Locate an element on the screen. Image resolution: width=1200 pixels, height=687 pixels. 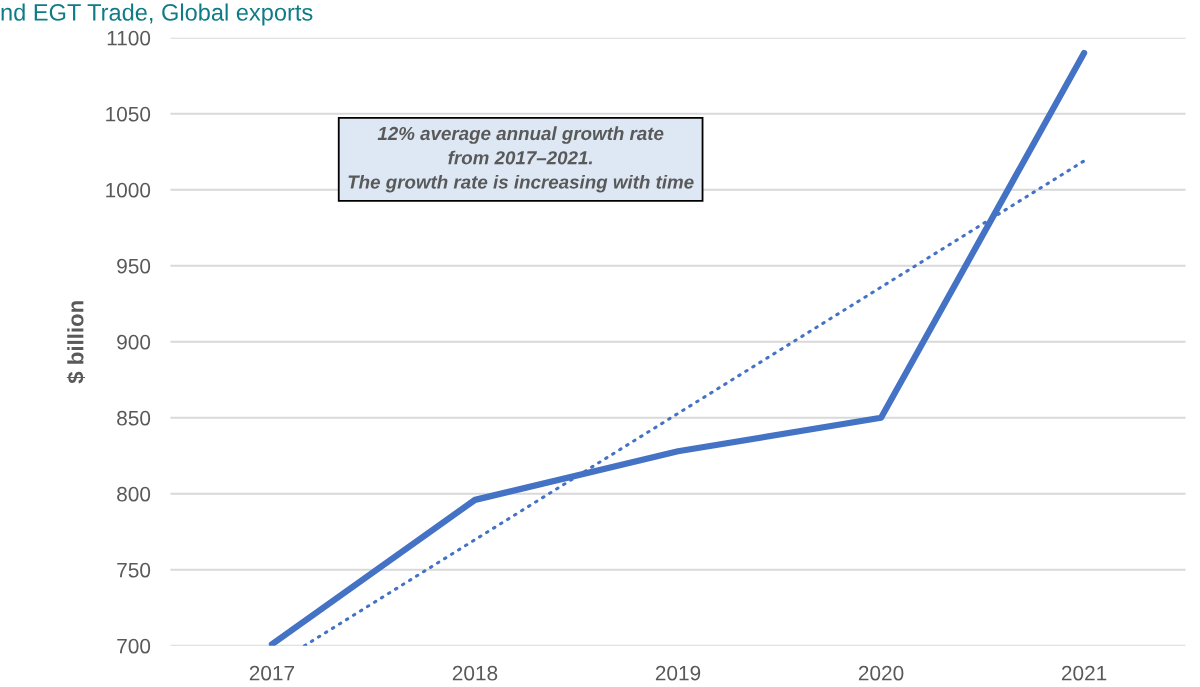
y-tick-label: 850 is located at coordinates (134, 418).